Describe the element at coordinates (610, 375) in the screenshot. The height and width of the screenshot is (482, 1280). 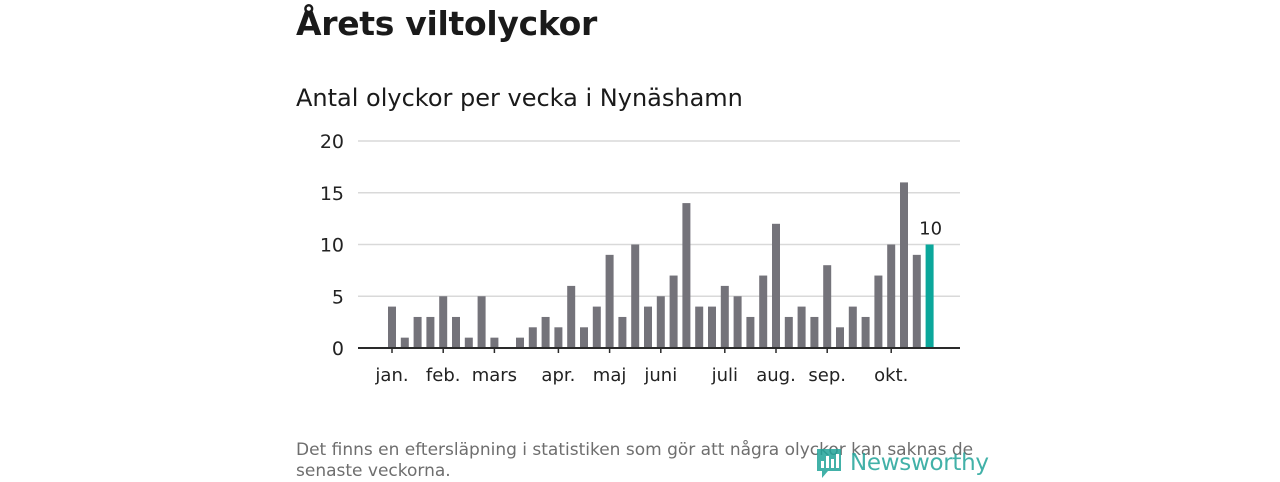
I see `x-tick-label: maj` at that location.